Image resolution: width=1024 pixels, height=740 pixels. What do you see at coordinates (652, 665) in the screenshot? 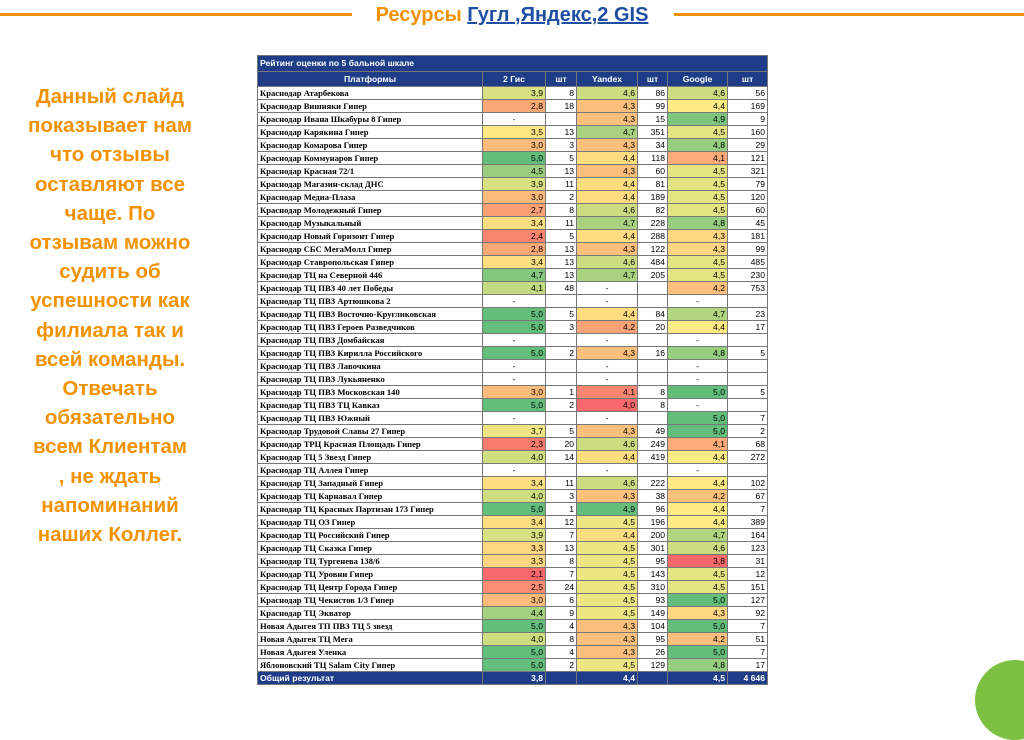
I see `cell: 129` at bounding box center [652, 665].